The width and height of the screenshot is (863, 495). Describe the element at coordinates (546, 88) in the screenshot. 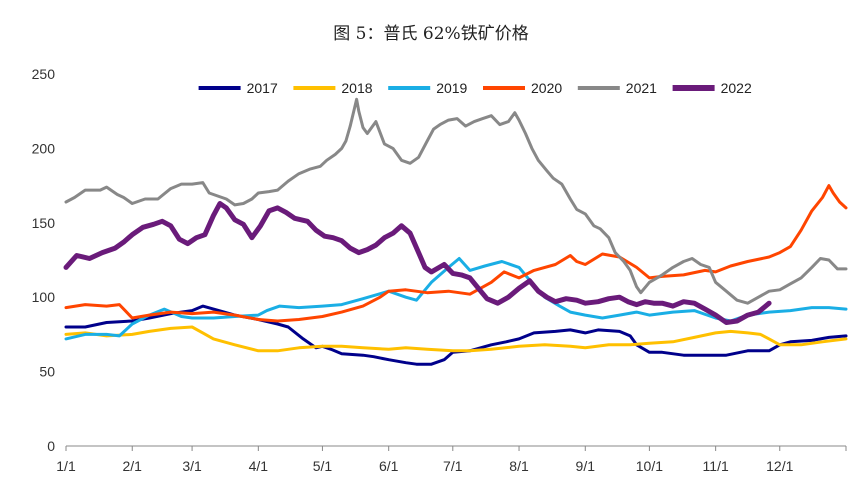

I see `legend-label-2020: 2020` at that location.